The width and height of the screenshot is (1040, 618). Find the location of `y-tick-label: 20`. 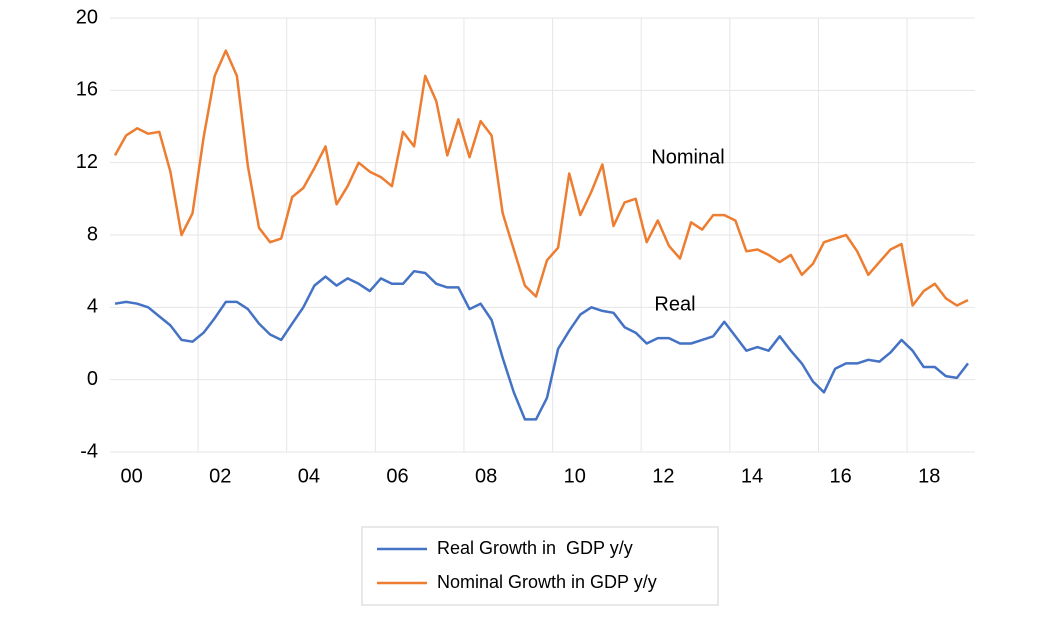

y-tick-label: 20 is located at coordinates (87, 17).